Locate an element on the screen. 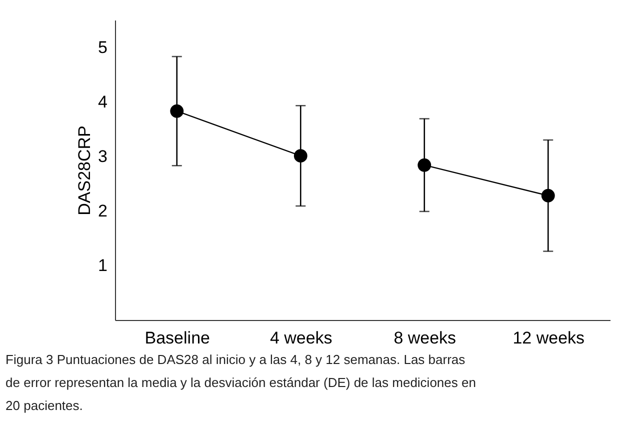 This screenshot has width=621, height=448. x-tick-label: 8 weeks is located at coordinates (425, 338).